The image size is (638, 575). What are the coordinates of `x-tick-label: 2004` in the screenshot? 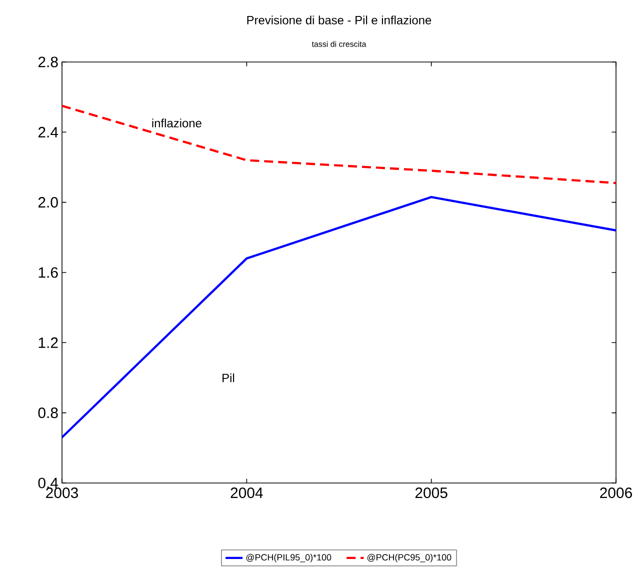 It's located at (246, 493).